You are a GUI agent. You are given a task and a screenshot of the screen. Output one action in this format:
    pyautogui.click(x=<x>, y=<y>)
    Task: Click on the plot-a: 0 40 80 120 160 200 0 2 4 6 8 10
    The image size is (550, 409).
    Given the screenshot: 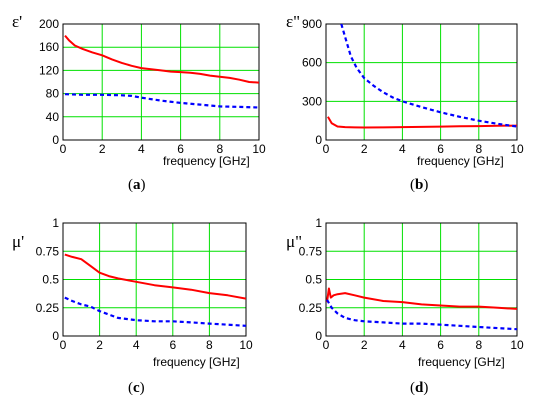 What is the action you would take?
    pyautogui.click(x=152, y=86)
    